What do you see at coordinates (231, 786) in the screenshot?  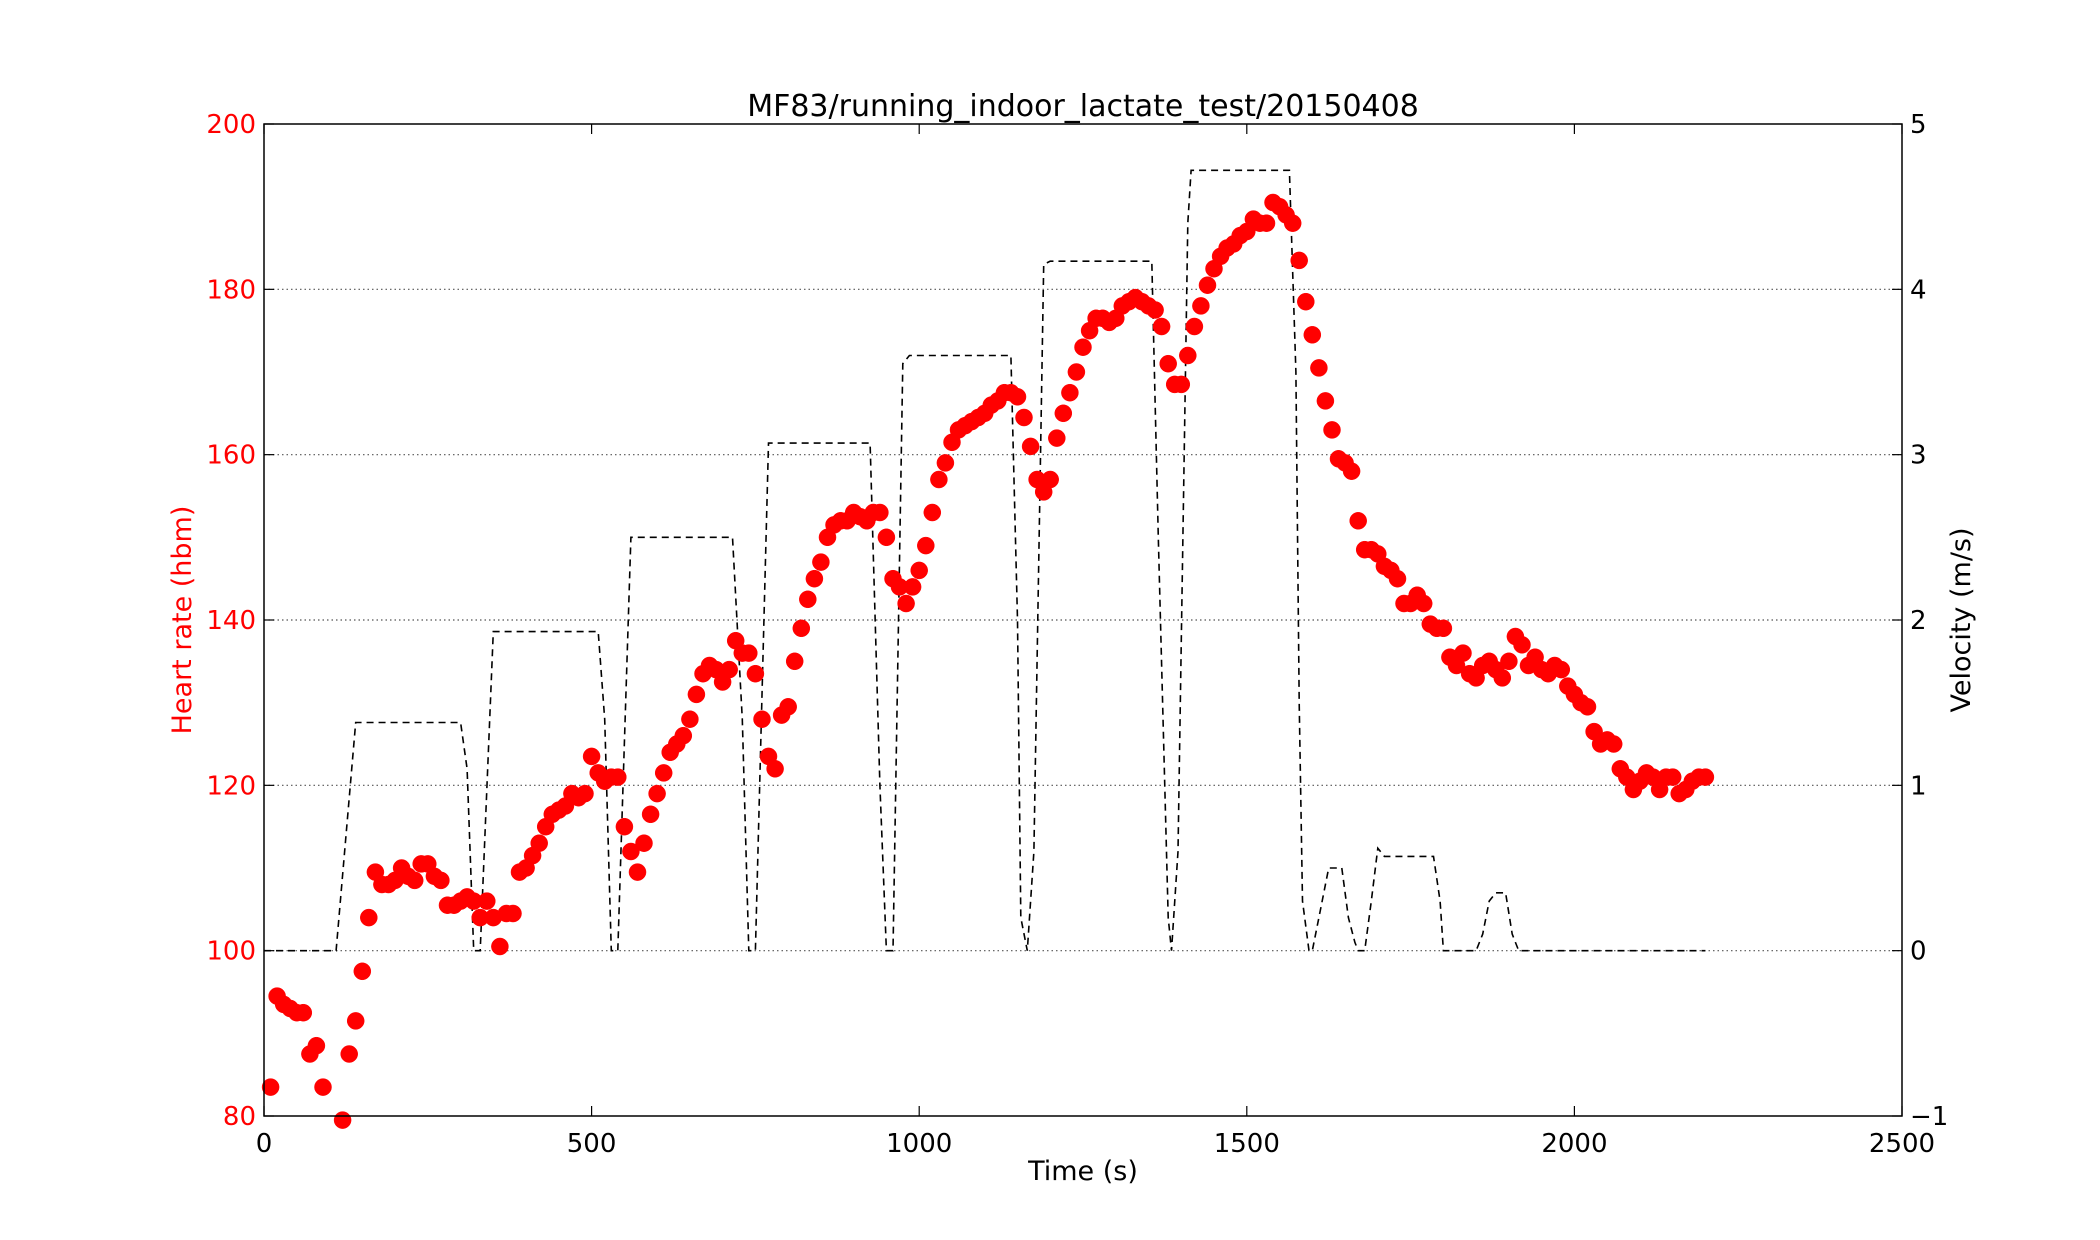 I see `y-tick-label: 120` at bounding box center [231, 786].